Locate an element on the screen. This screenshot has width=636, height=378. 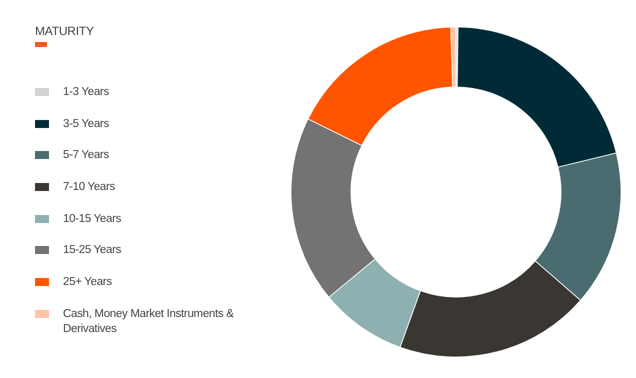
legend-label: 25+ Years is located at coordinates (87, 282).